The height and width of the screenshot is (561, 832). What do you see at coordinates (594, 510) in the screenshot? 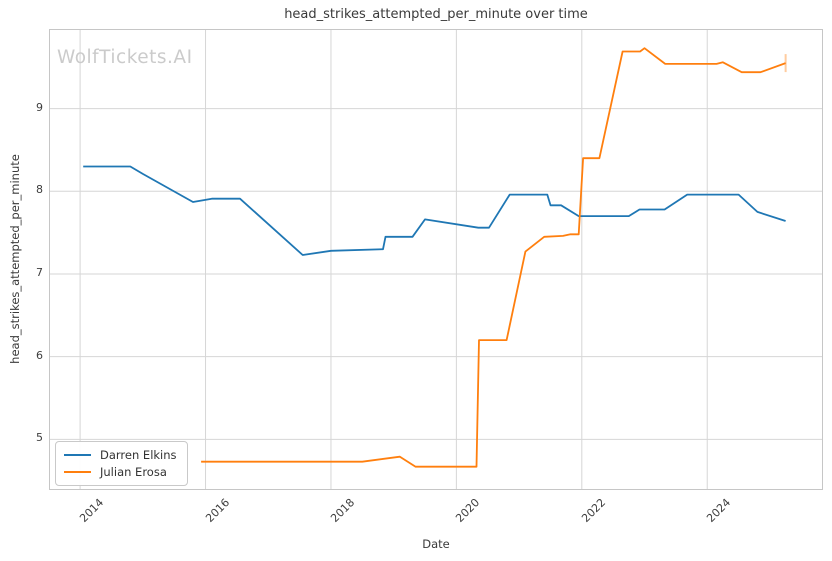
I see `x-tick-2022: 2022` at bounding box center [594, 510].